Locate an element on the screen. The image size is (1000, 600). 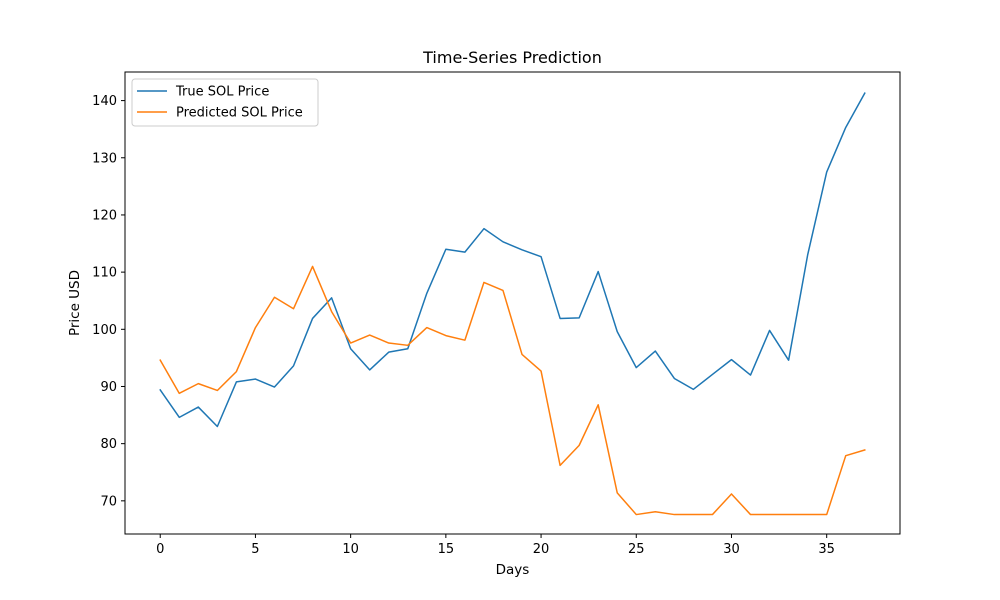
y-tick-label: 100 is located at coordinates (104, 330).